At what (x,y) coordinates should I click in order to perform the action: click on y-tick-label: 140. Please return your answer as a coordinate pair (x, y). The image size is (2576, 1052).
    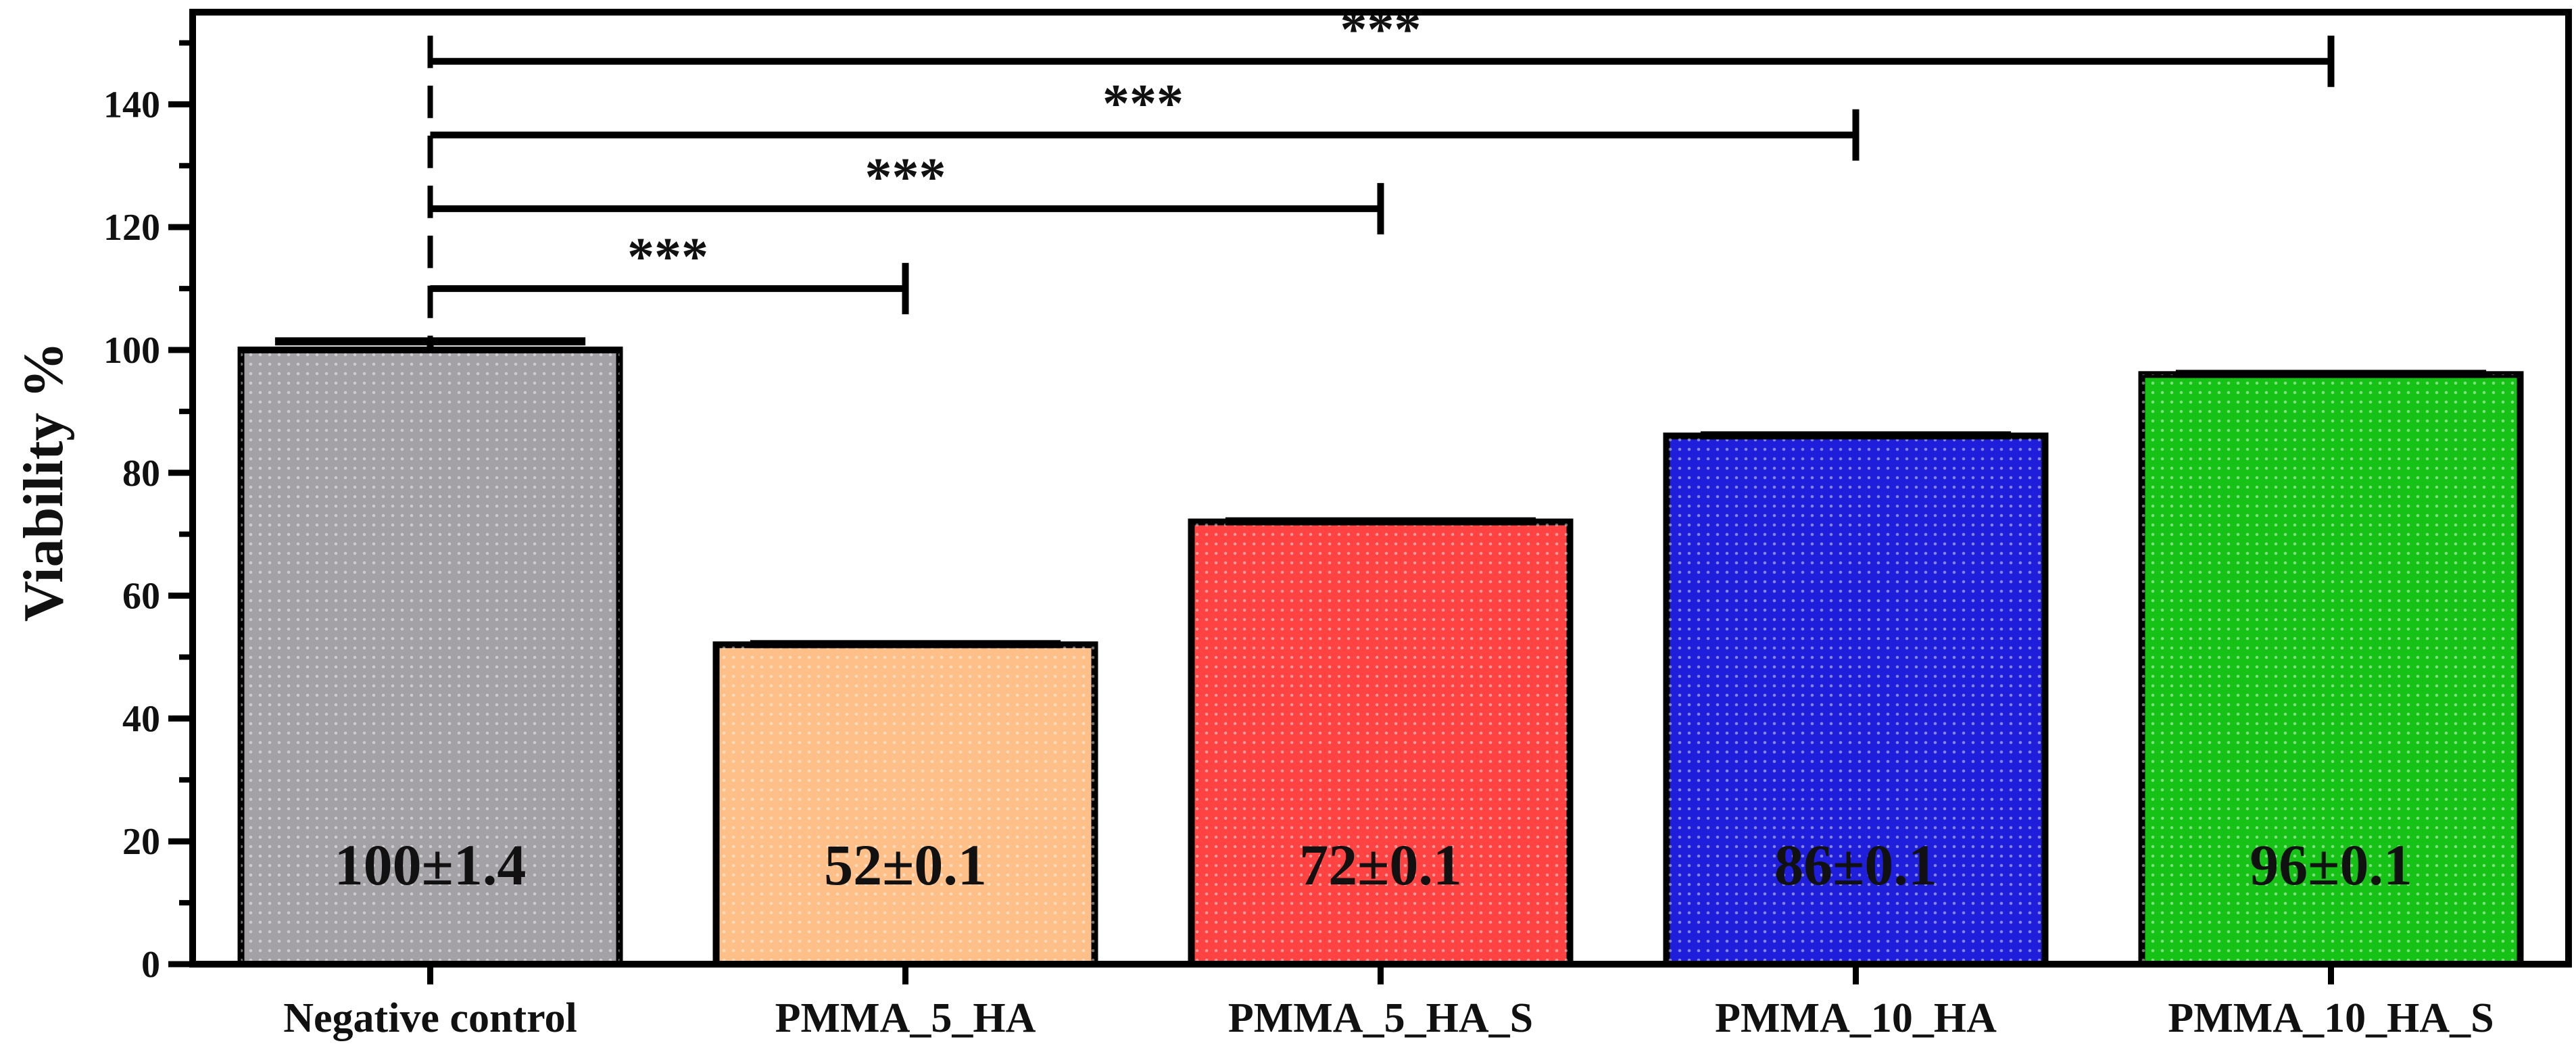
    Looking at the image, I should click on (131, 105).